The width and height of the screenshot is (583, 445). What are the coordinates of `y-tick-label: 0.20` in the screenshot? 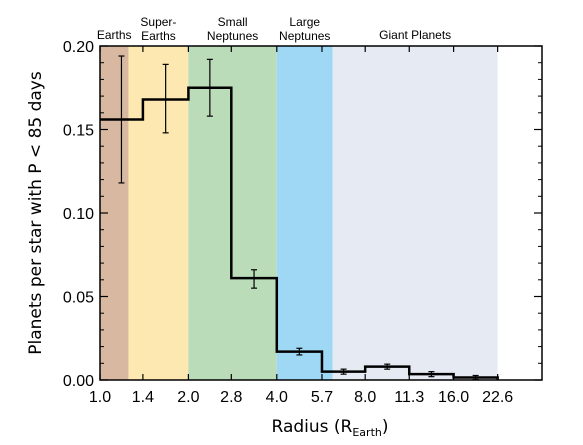 It's located at (78, 47).